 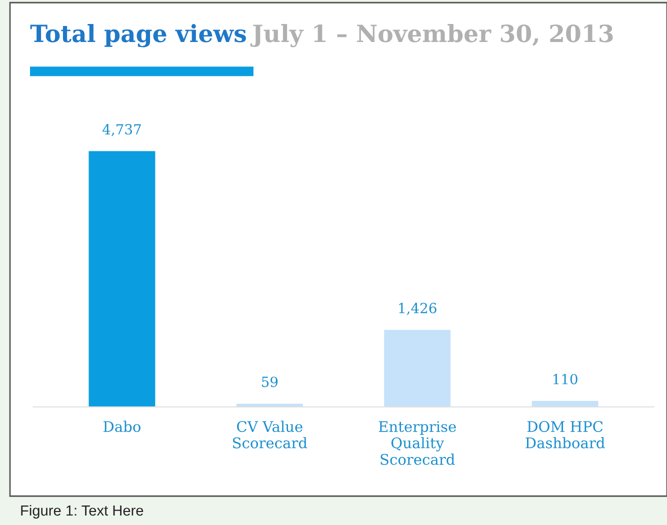 What do you see at coordinates (417, 443) in the screenshot?
I see `x-tick-label: Enterprise Quality Scorecard` at bounding box center [417, 443].